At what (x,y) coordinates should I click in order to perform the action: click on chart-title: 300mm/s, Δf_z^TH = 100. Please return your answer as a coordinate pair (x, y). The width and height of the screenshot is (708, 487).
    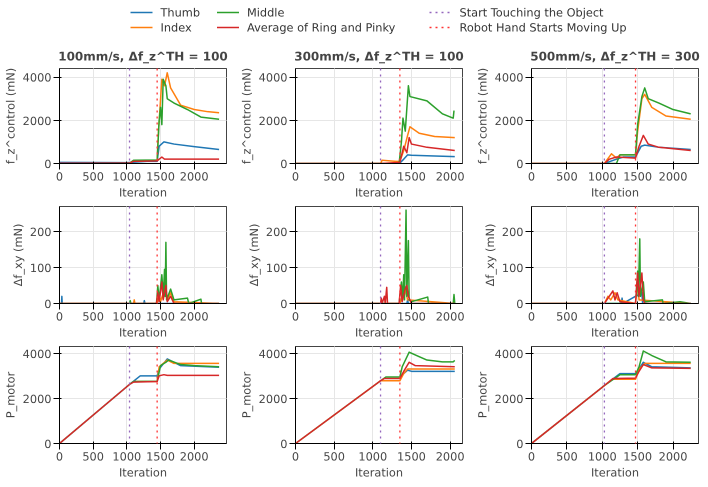
    Looking at the image, I should click on (379, 57).